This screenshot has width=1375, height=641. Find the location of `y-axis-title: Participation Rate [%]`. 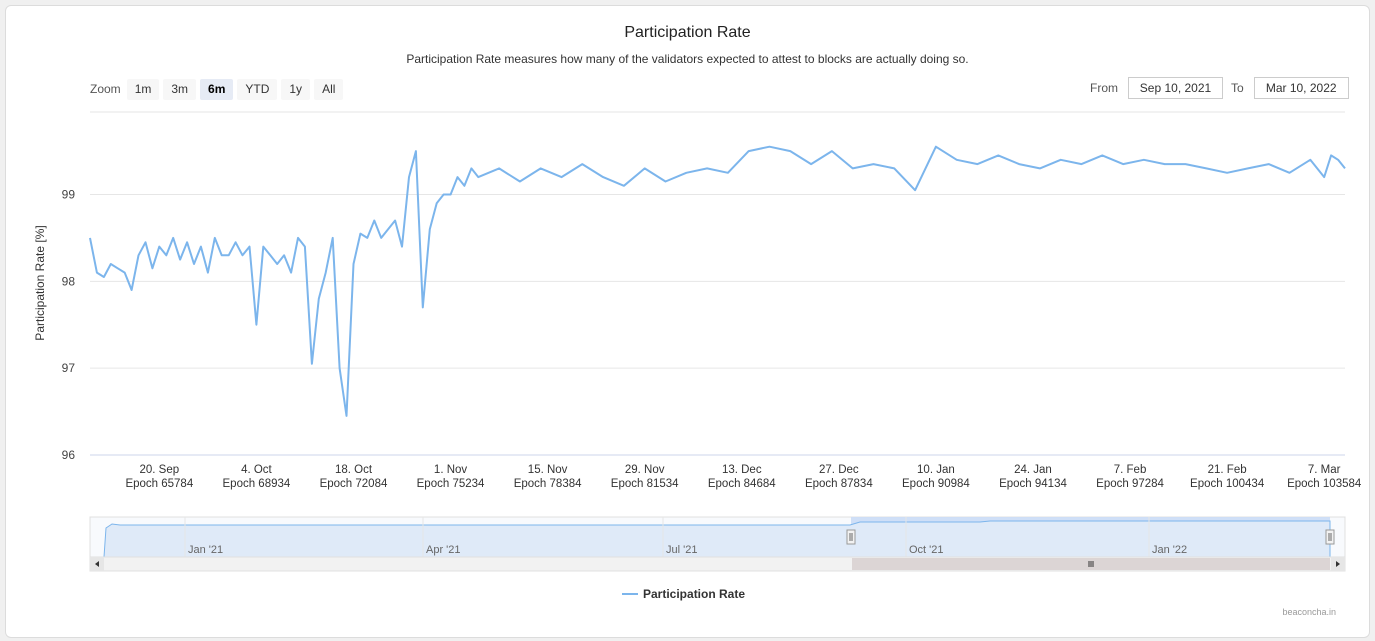

y-axis-title: Participation Rate [%] is located at coordinates (40, 282).